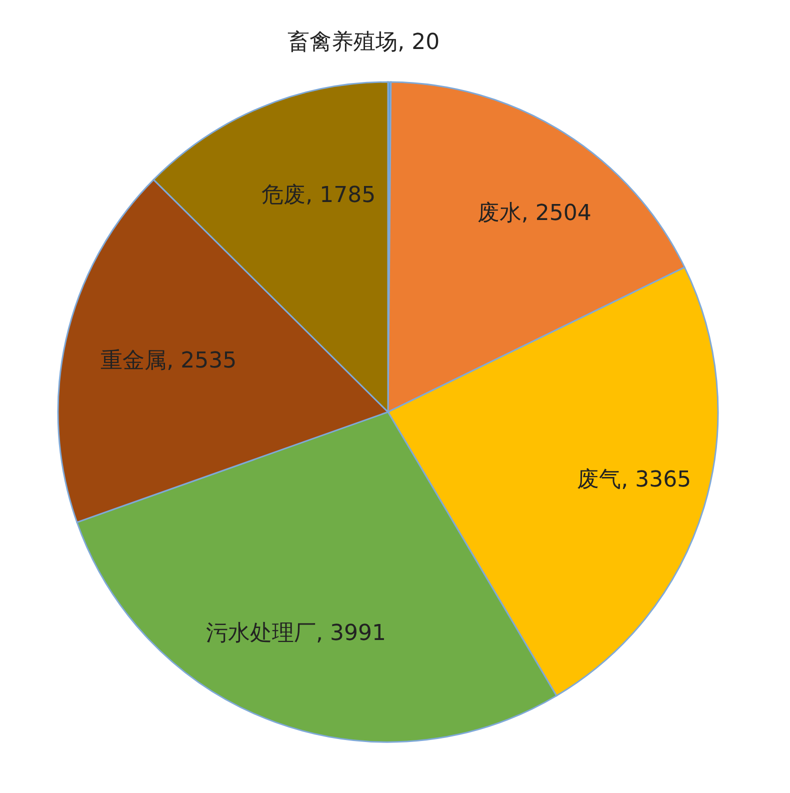  Describe the element at coordinates (556, 213) in the screenshot. I see `data-label: , 2504` at that location.